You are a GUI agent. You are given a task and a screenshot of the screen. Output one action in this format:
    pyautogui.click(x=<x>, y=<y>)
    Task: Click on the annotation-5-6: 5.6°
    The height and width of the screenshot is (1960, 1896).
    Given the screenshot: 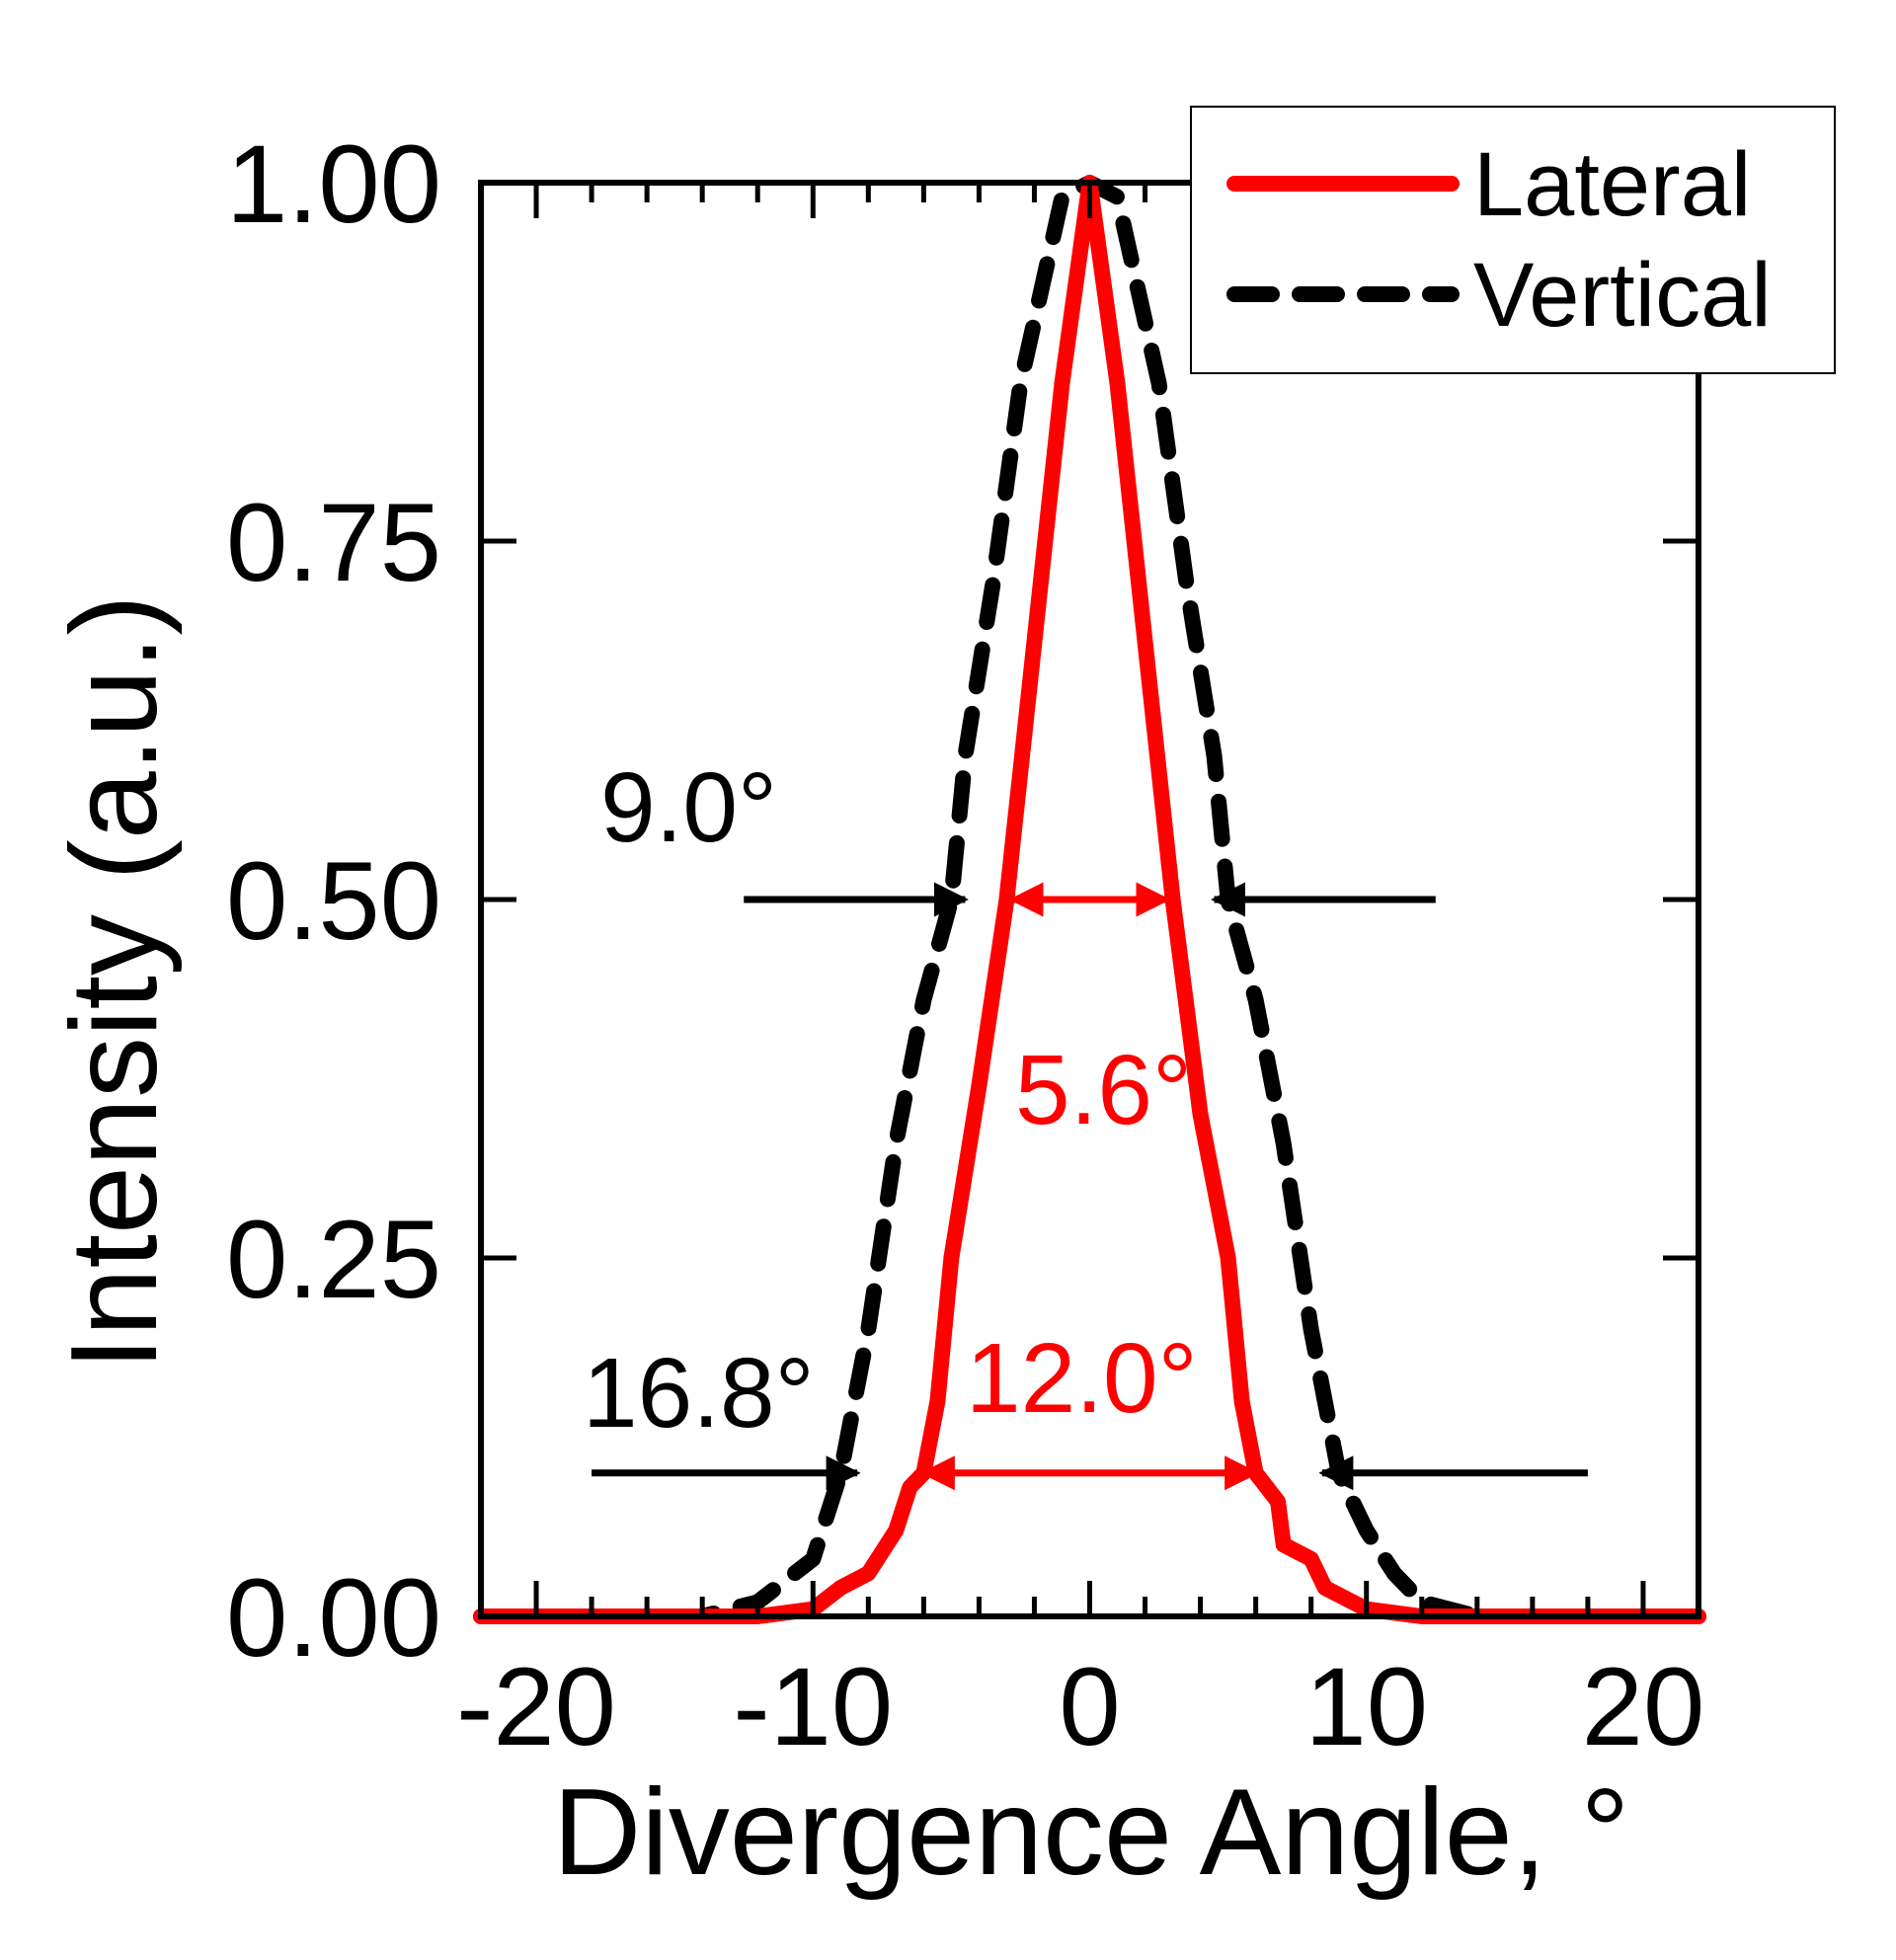 What is the action you would take?
    pyautogui.click(x=1103, y=1090)
    